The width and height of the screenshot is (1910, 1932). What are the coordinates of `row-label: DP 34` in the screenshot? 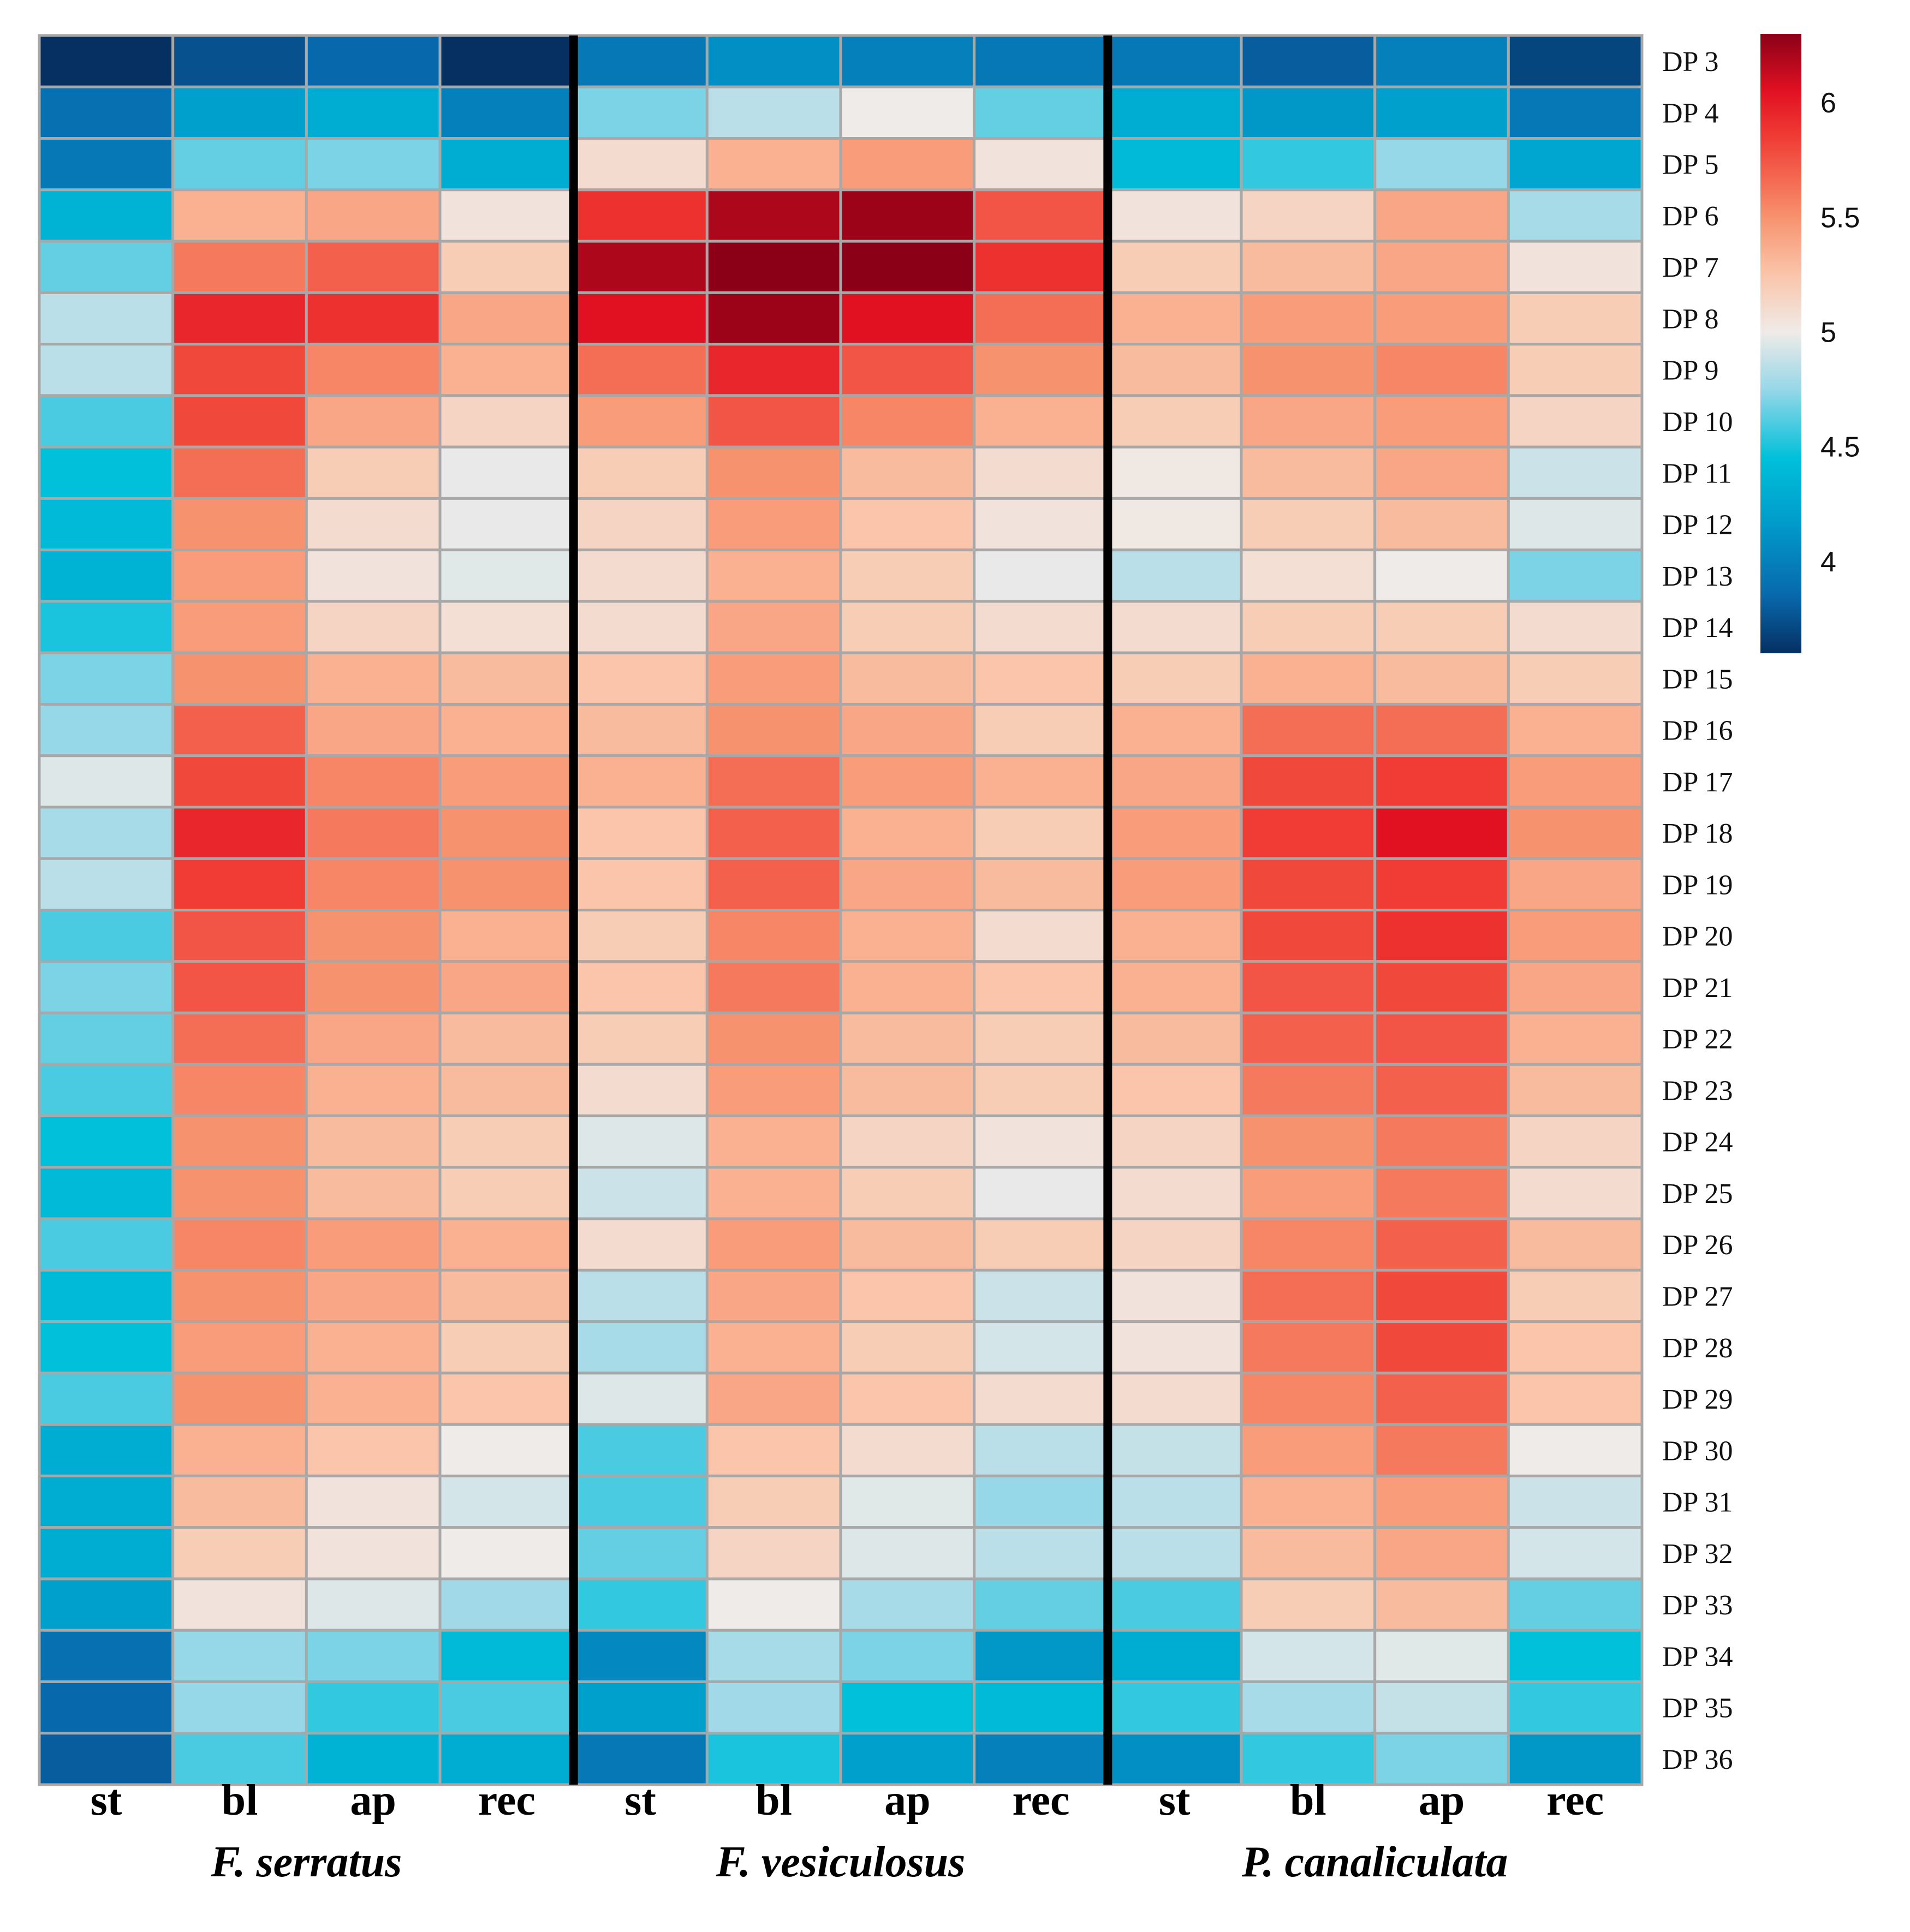 It's located at (1697, 1656).